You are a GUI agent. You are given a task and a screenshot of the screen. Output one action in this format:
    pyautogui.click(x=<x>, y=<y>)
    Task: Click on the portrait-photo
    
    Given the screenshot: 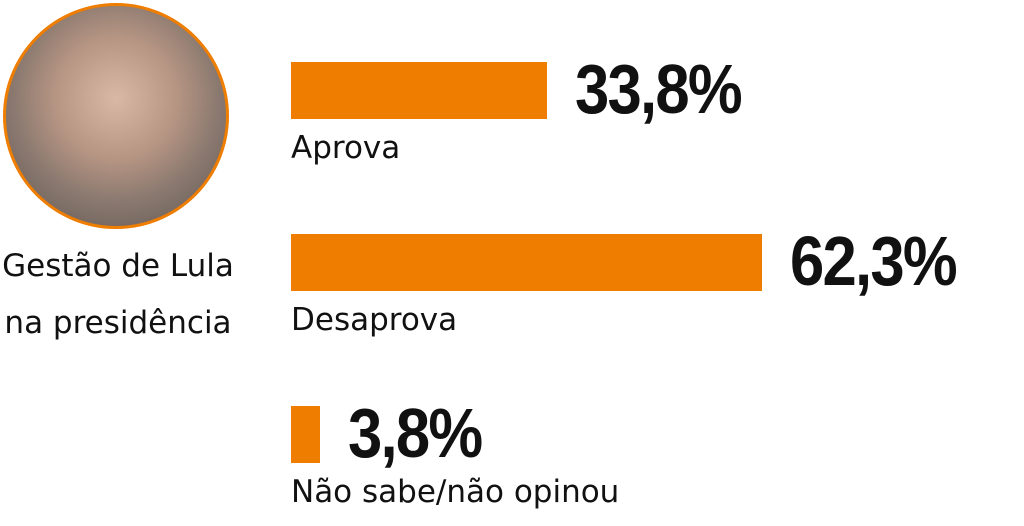 What is the action you would take?
    pyautogui.click(x=116, y=116)
    